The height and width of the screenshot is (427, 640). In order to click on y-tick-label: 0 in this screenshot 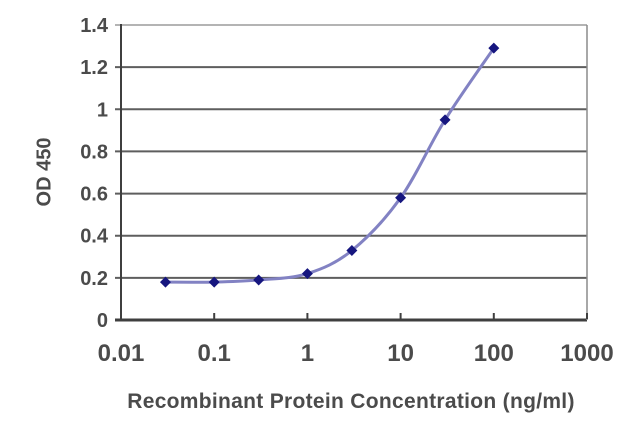, I will do `click(102, 321)`.